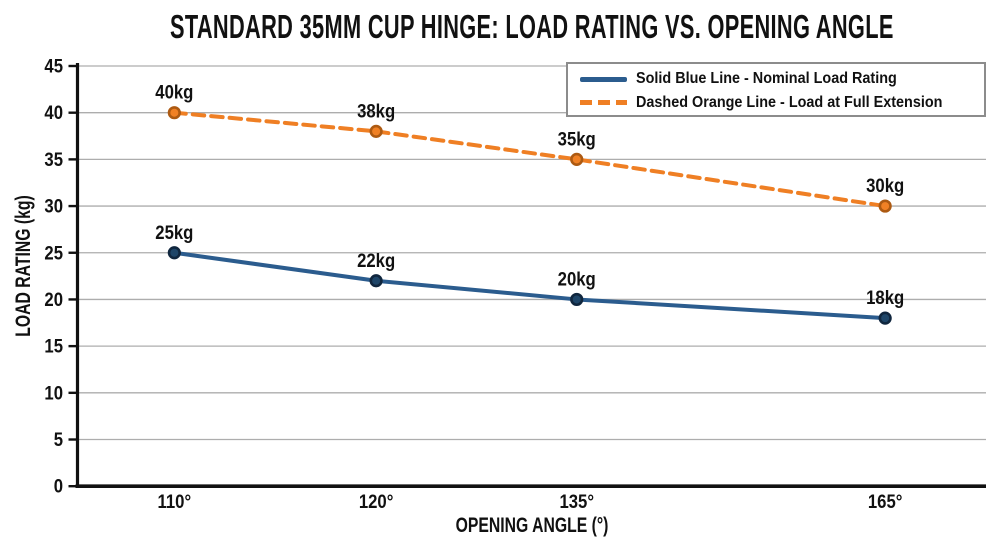  What do you see at coordinates (603, 103) in the screenshot?
I see `dashed-orange-line-icon` at bounding box center [603, 103].